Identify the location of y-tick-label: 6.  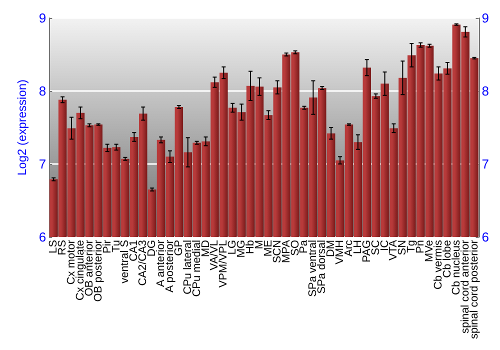
(42, 236).